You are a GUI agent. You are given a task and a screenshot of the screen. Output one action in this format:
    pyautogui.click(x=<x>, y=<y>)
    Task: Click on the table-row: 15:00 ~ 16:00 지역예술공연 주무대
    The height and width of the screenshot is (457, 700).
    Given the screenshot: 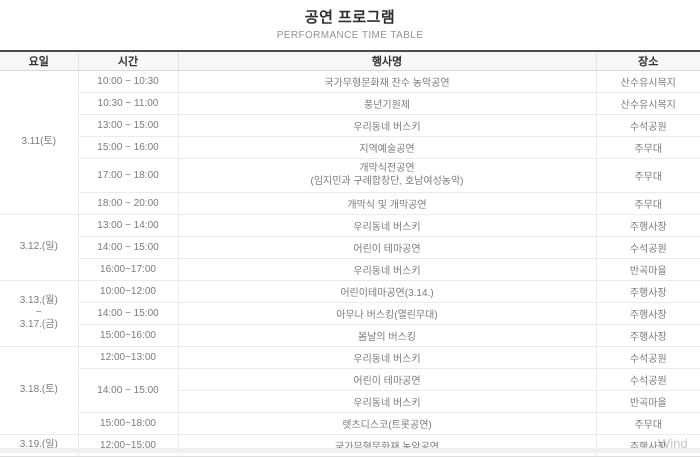 What is the action you would take?
    pyautogui.click(x=350, y=147)
    